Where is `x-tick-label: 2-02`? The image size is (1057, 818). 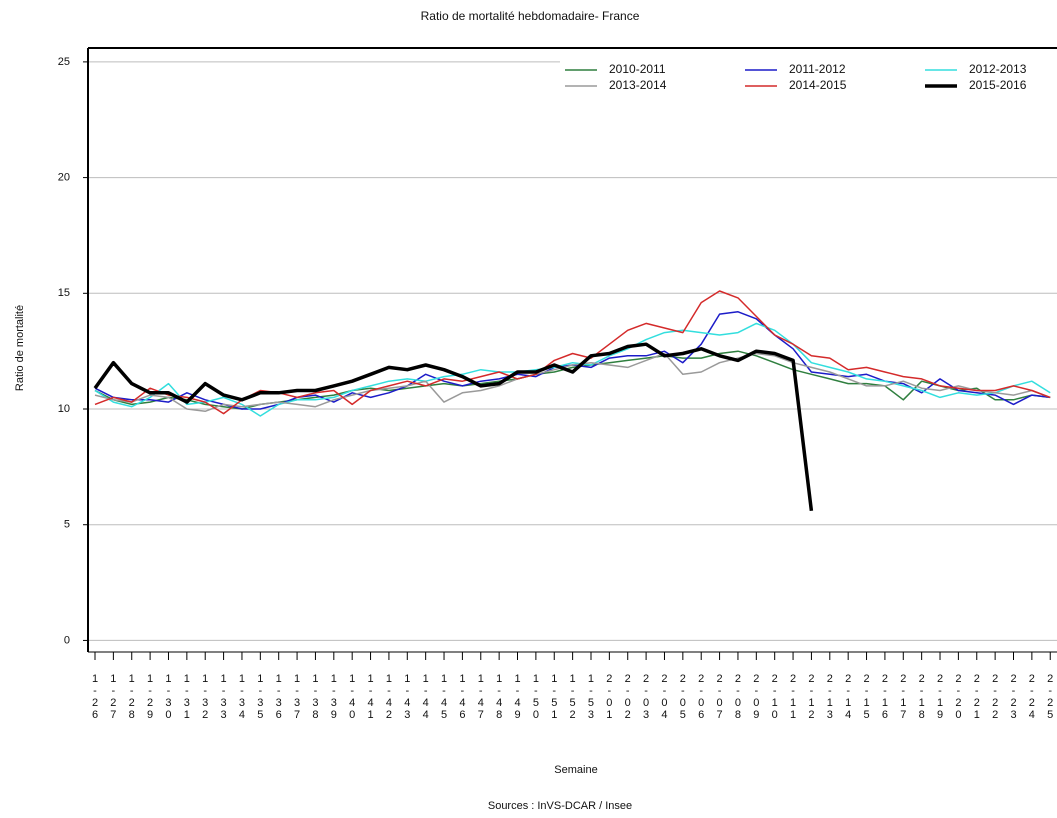
x-tick-label: 2-02 is located at coordinates (628, 697).